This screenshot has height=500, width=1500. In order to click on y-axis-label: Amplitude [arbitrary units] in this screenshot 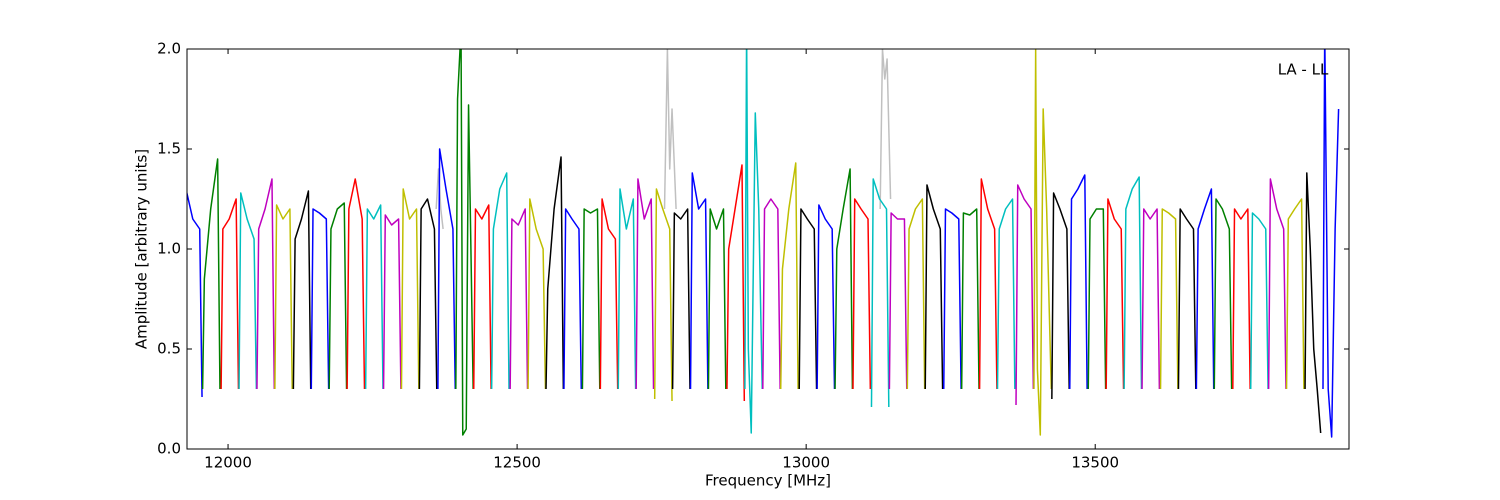, I will do `click(142, 249)`.